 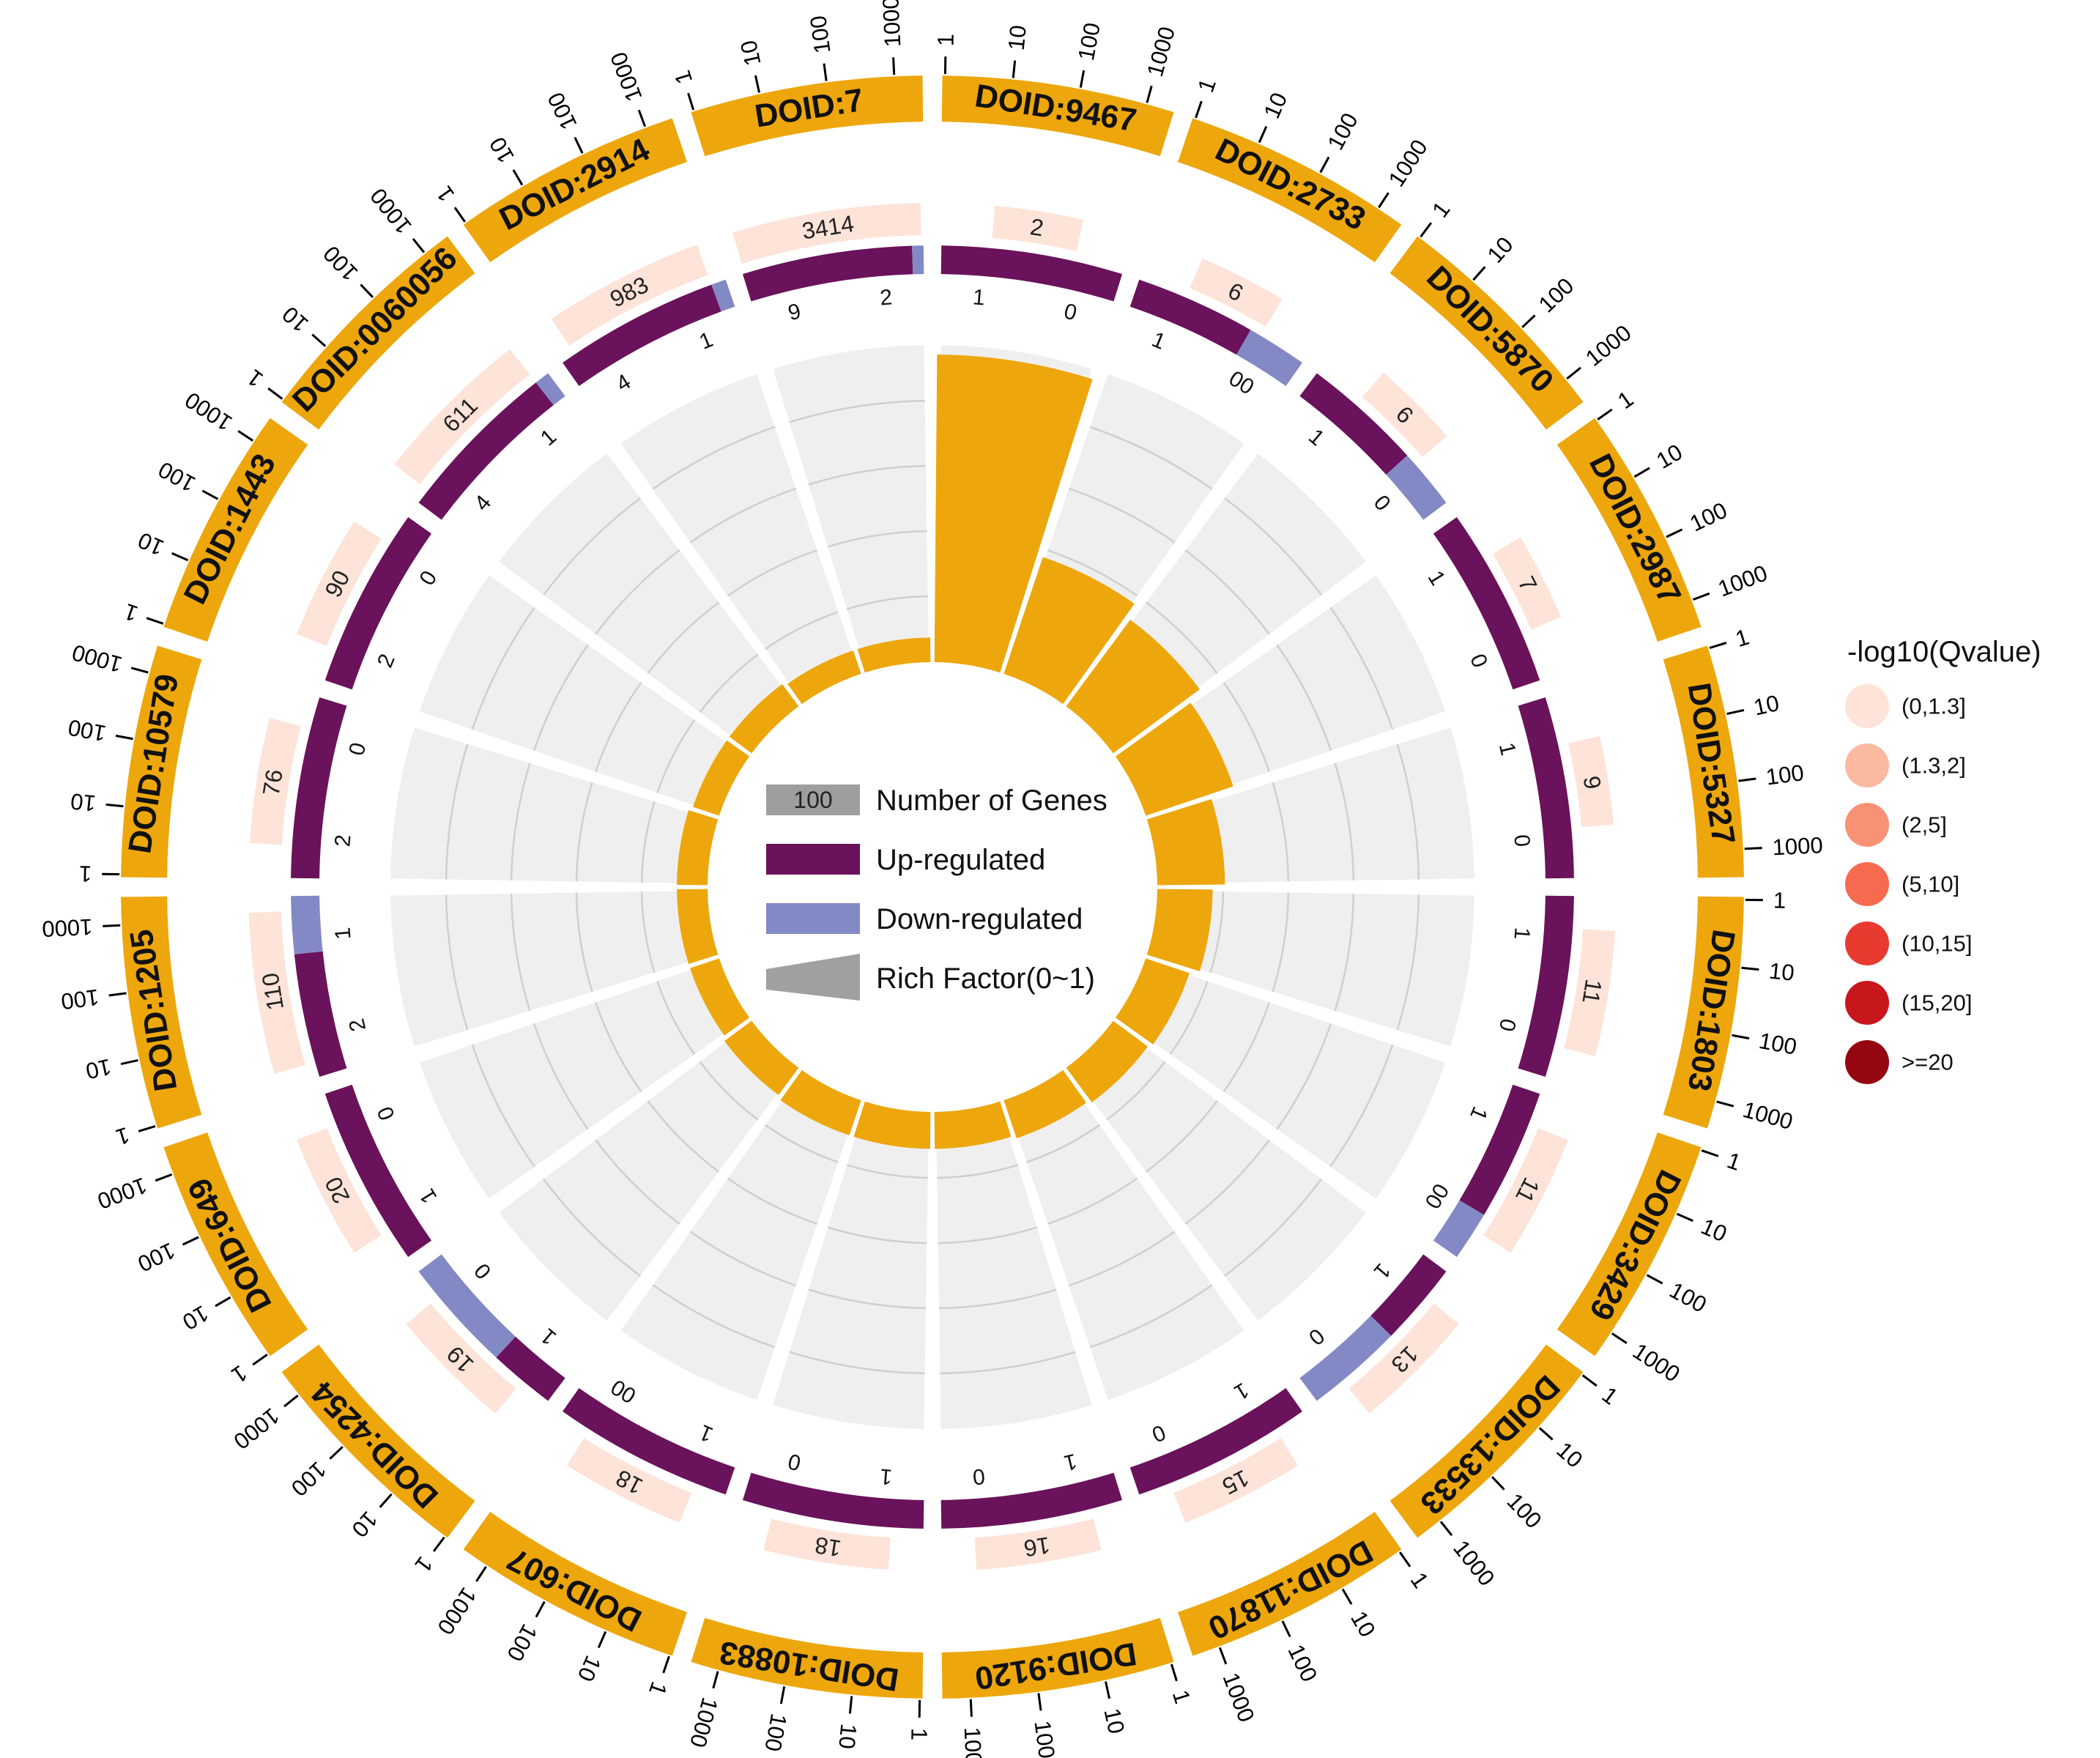 I want to click on qvalue-legend-label: (10,15], so click(x=1937, y=944).